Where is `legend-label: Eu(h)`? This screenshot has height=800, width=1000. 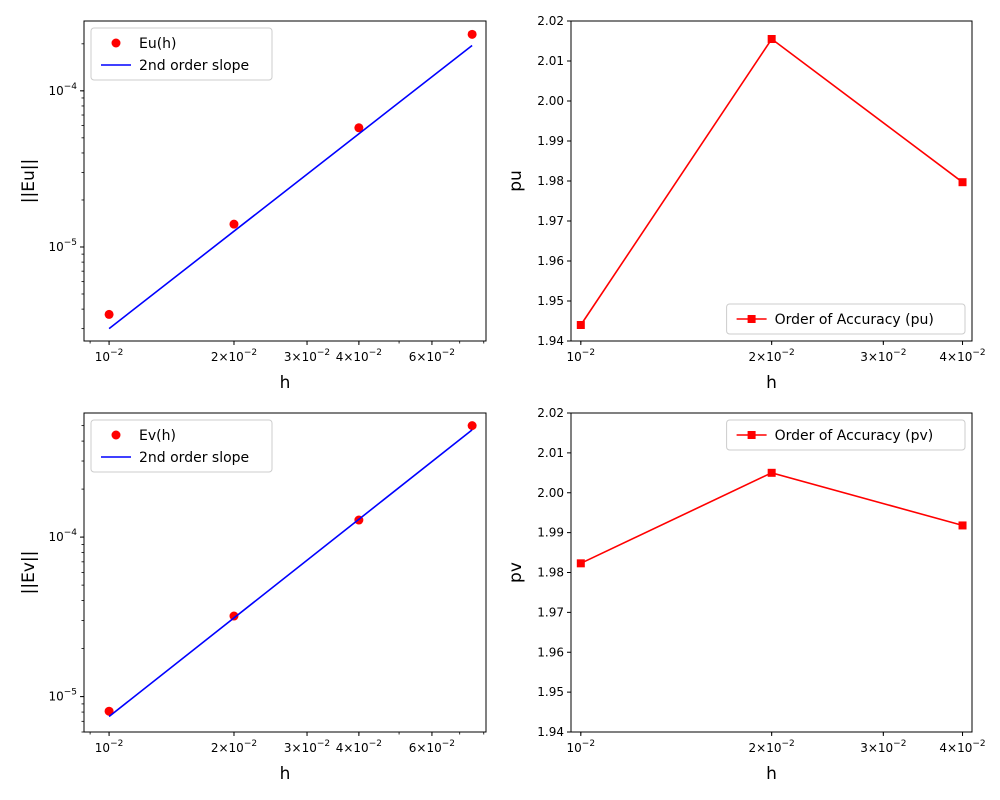
legend-label: Eu(h) is located at coordinates (158, 44).